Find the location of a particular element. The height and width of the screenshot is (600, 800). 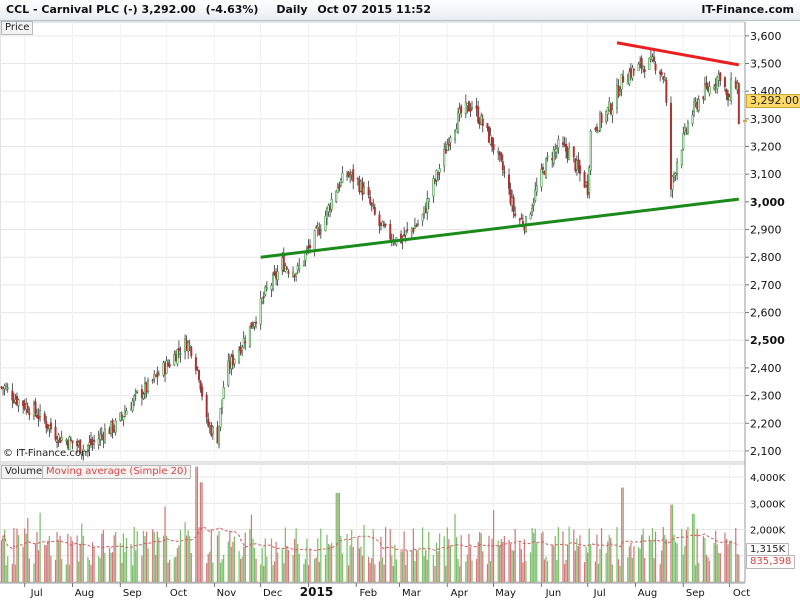

timestamp: Oct 07 2015 11:52 is located at coordinates (374, 9).